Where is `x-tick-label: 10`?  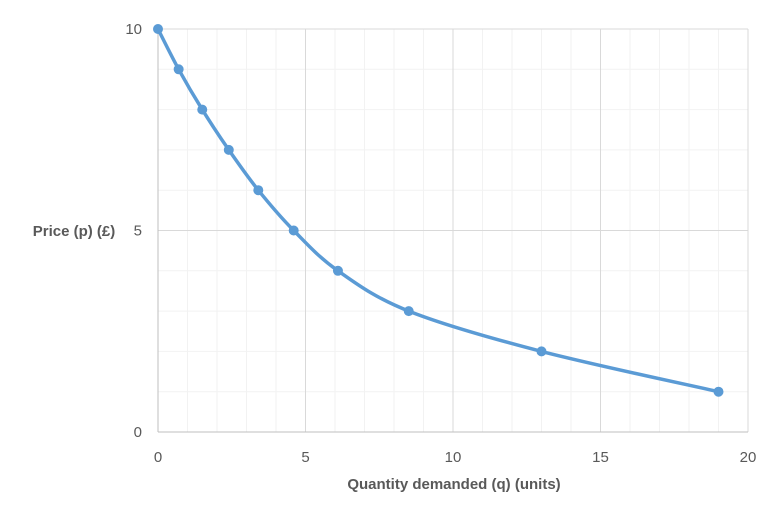 x-tick-label: 10 is located at coordinates (453, 457).